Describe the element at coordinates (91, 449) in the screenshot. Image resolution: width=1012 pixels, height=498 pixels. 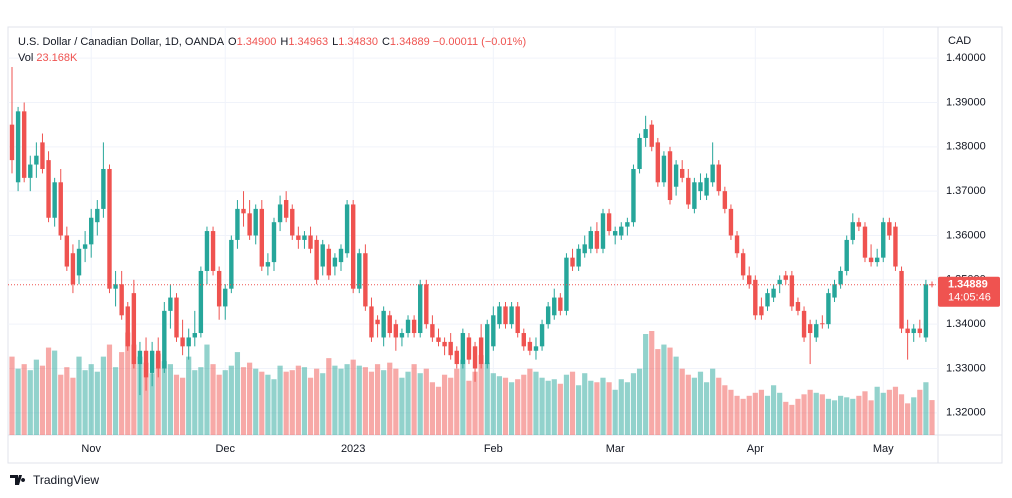
I see `x-tick-label: Nov` at that location.